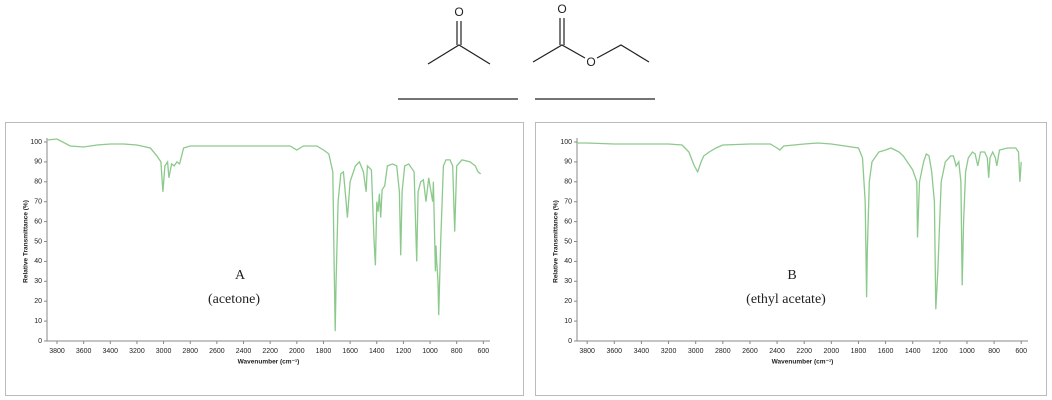 The height and width of the screenshot is (400, 1052). I want to click on structure-ethyl-acetate: O O, so click(591, 35).